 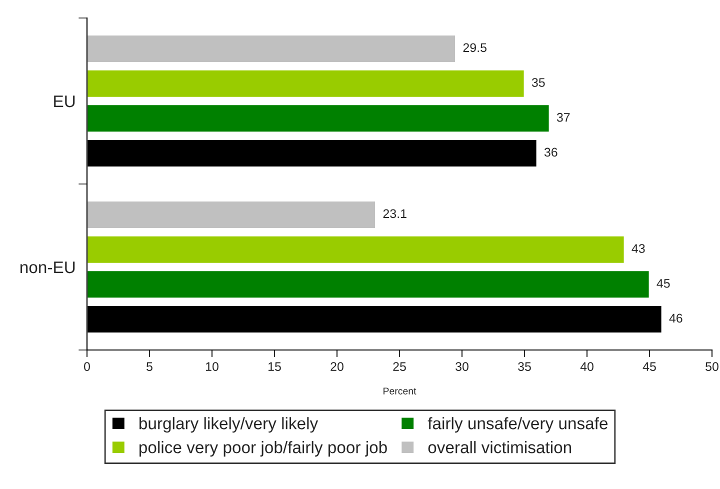 What do you see at coordinates (274, 366) in the screenshot?
I see `x-tick-label: 15` at bounding box center [274, 366].